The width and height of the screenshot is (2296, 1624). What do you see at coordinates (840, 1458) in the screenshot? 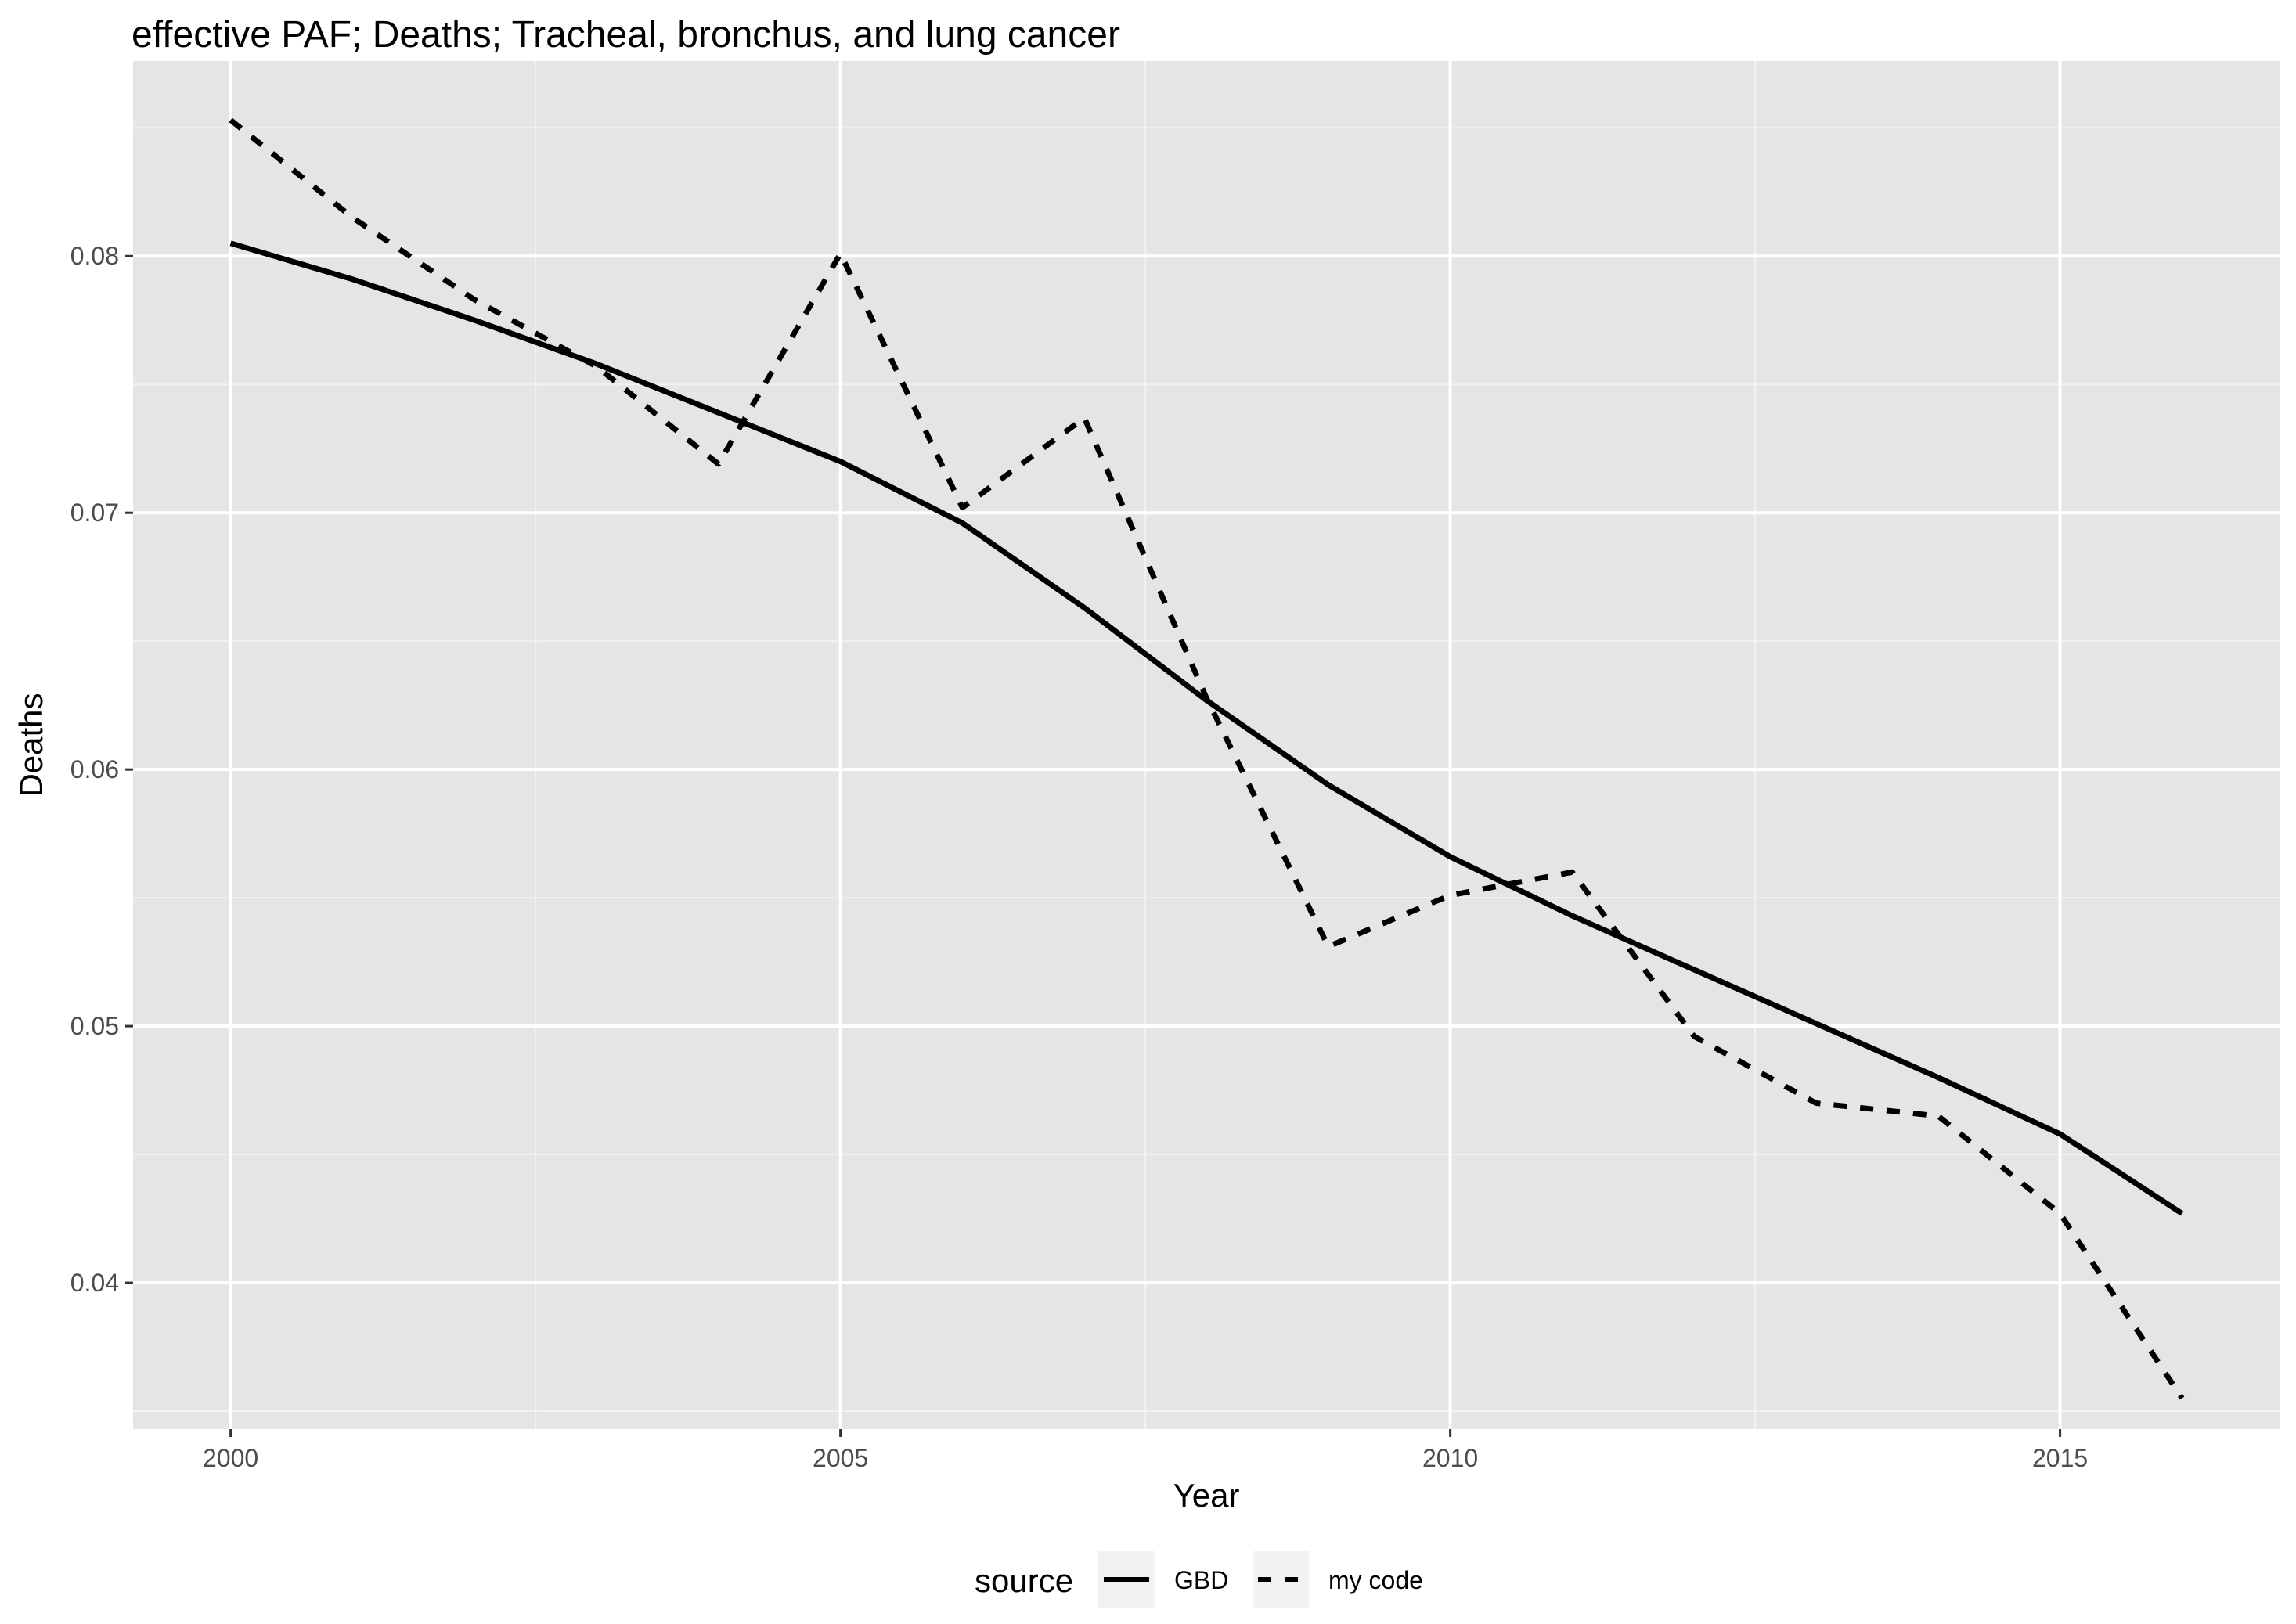
I see `x-tick-label: 2005` at bounding box center [840, 1458].